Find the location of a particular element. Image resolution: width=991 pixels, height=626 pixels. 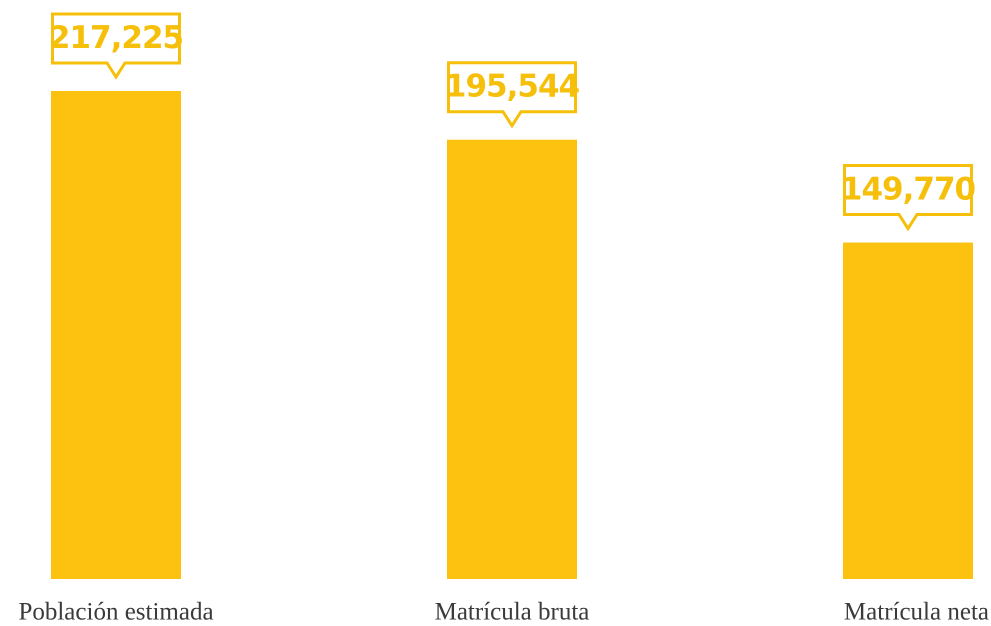

value-label: 195,544 is located at coordinates (512, 87).